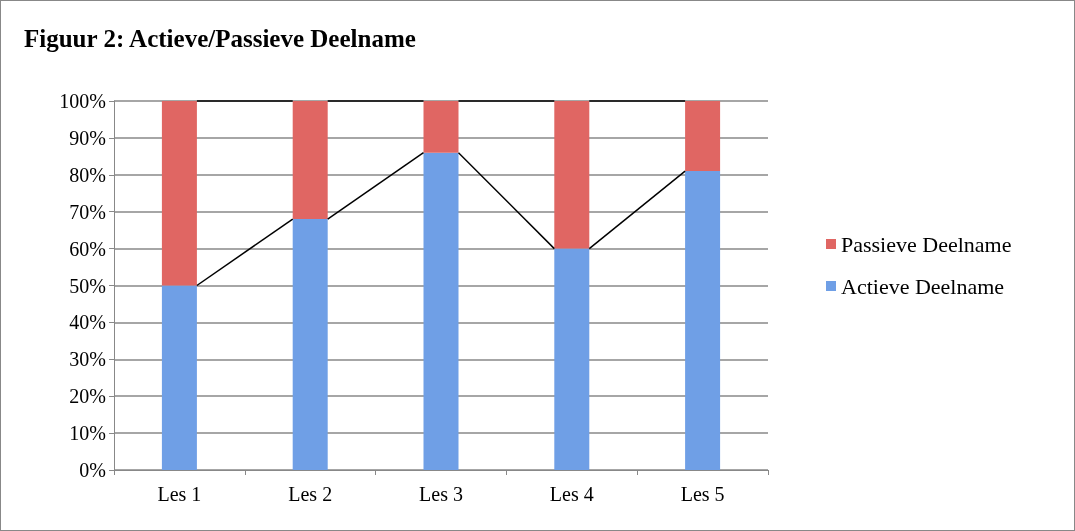 The width and height of the screenshot is (1075, 531). I want to click on x-tick-label: Les 2, so click(310, 494).